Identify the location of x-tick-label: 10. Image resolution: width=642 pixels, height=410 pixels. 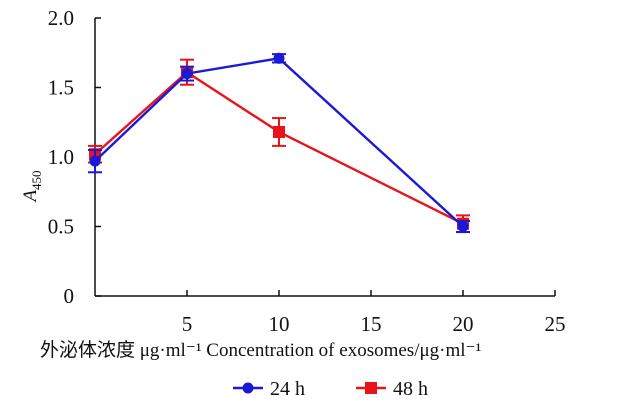
(279, 324).